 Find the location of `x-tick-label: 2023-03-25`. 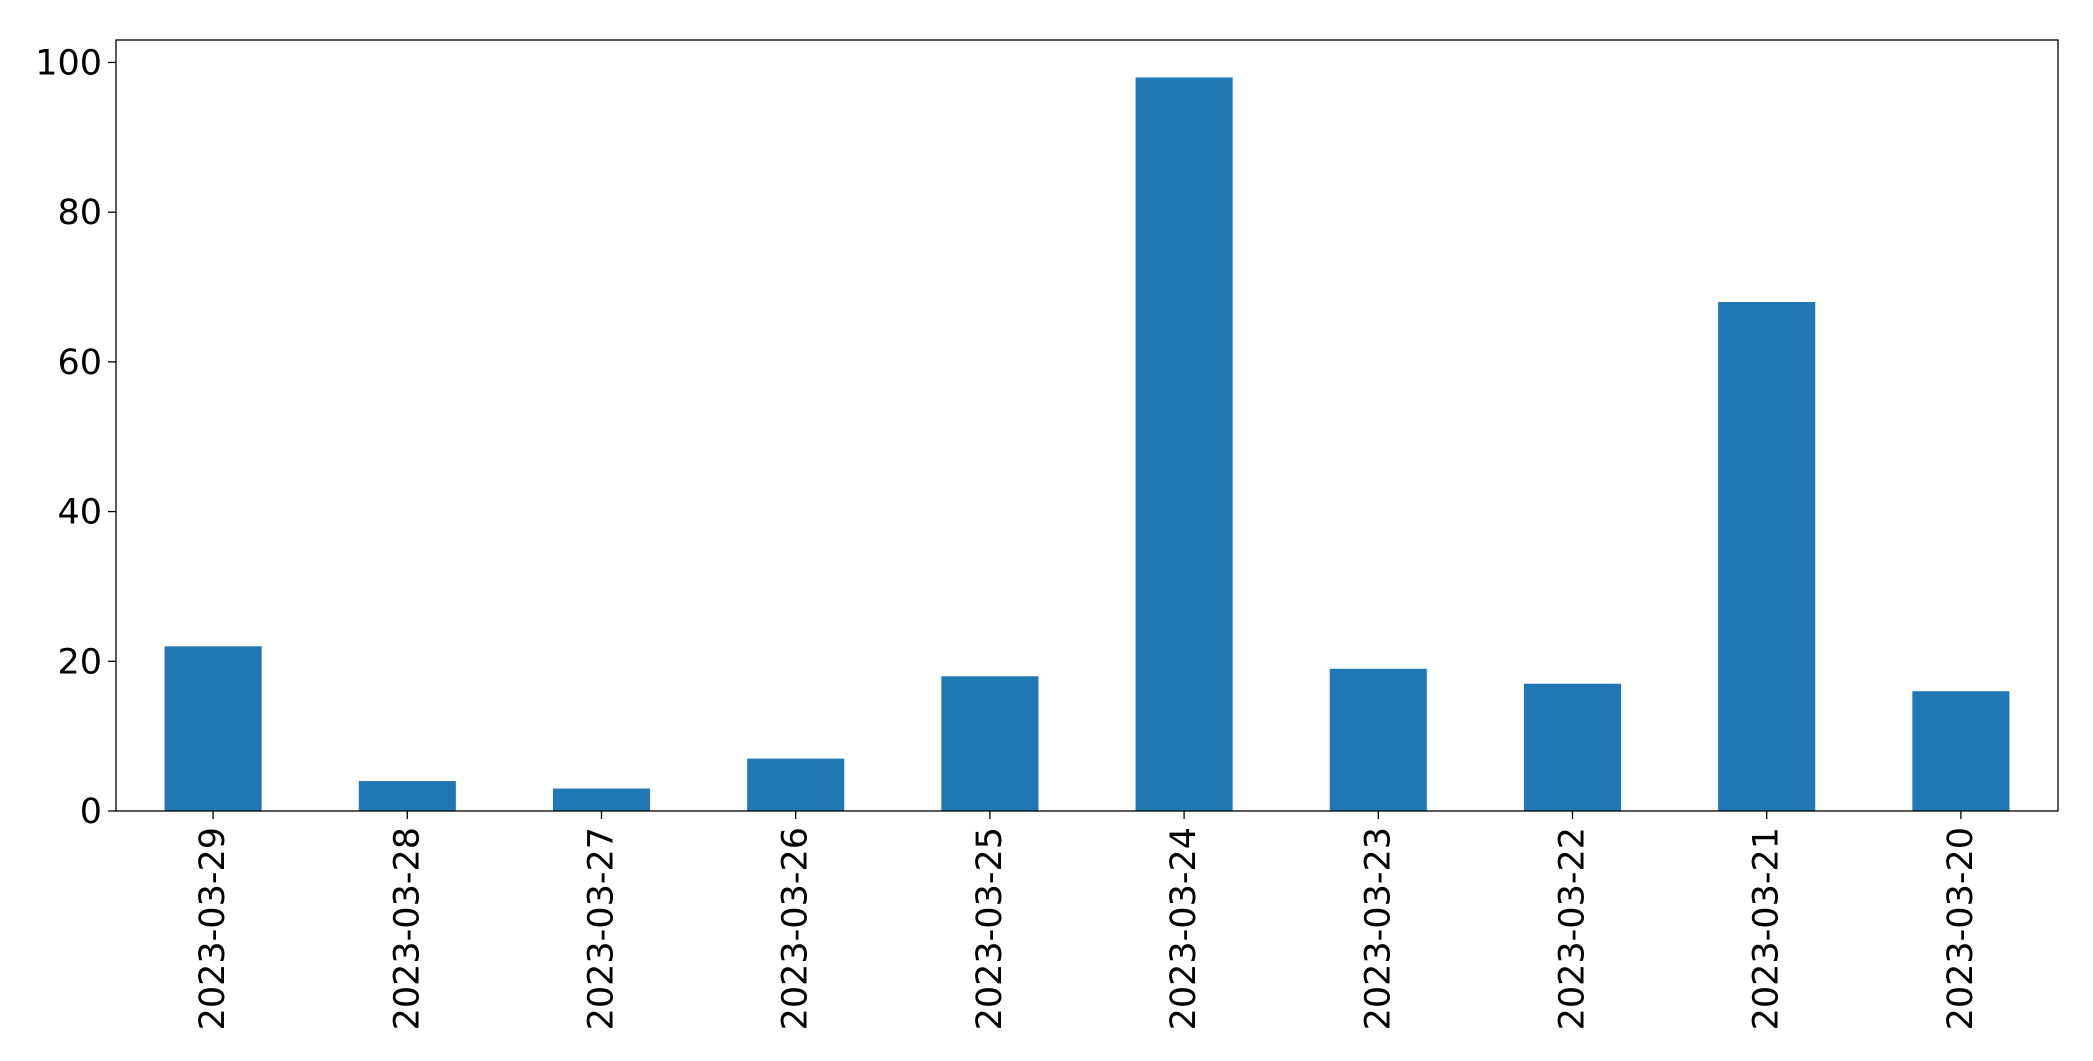

x-tick-label: 2023-03-25 is located at coordinates (990, 928).